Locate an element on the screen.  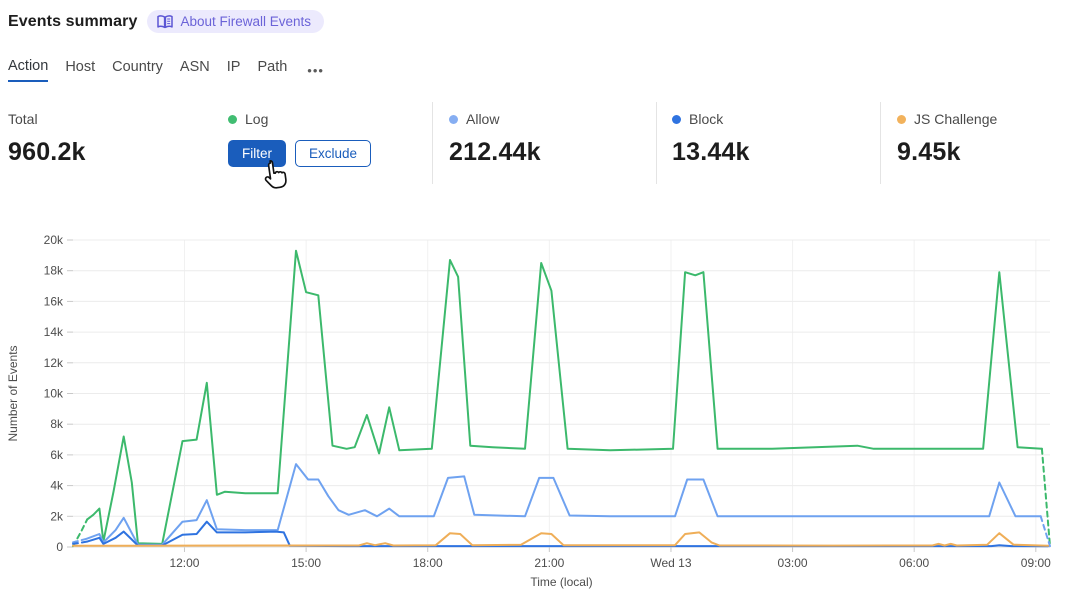
stat-total-value: 960.2k is located at coordinates (47, 152).